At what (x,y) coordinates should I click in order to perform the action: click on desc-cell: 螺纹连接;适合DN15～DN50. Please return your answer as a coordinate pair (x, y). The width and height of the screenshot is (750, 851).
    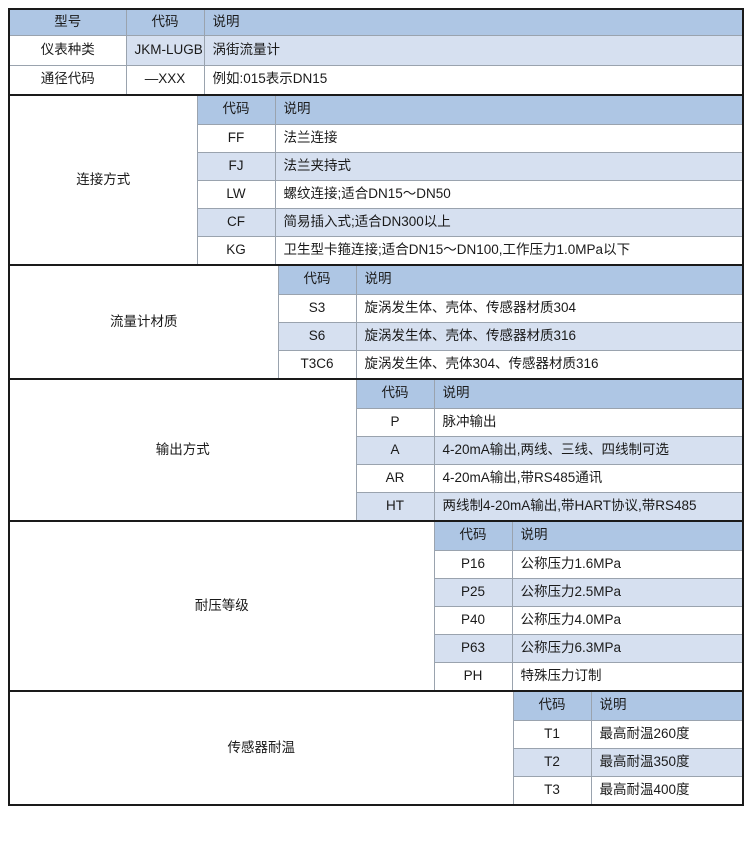
    Looking at the image, I should click on (507, 194).